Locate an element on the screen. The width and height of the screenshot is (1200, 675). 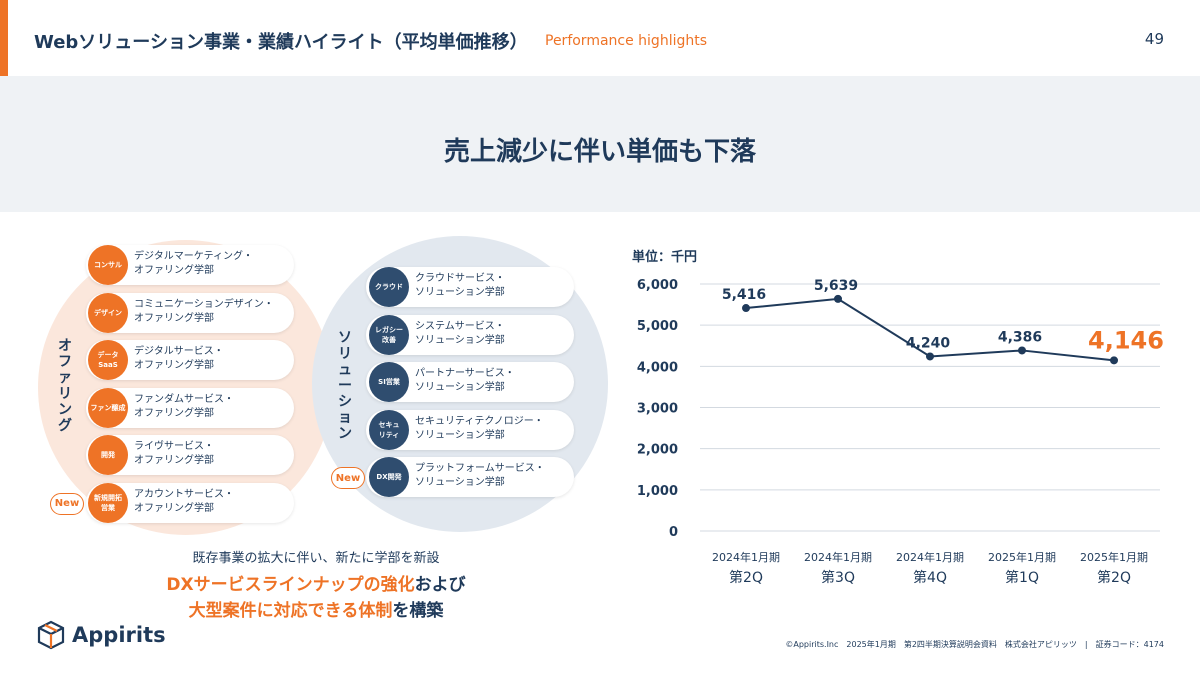
solution-vertical-label: ソリューション is located at coordinates (345, 386).